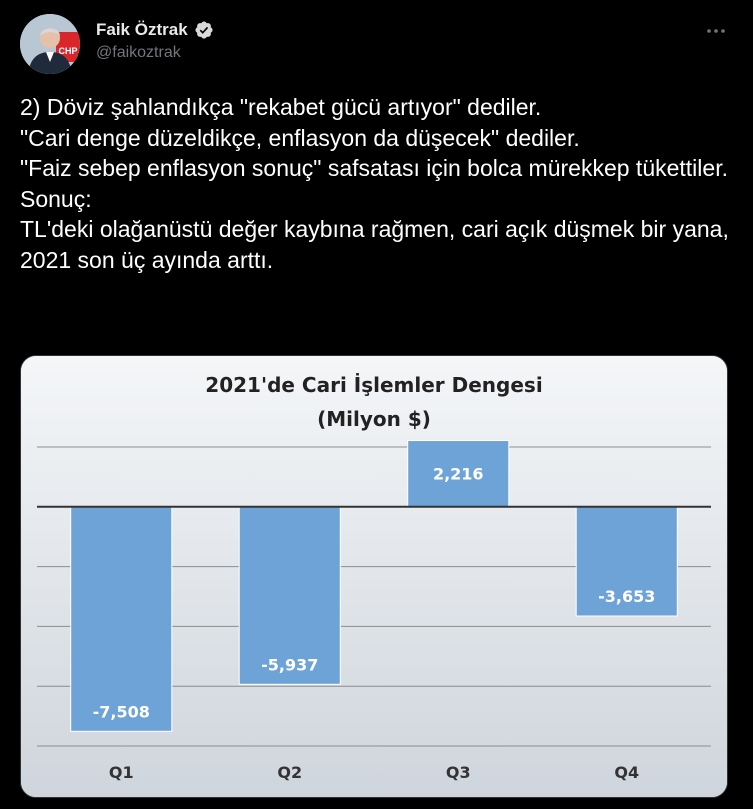 The image size is (753, 809). I want to click on bar-q2, so click(289, 595).